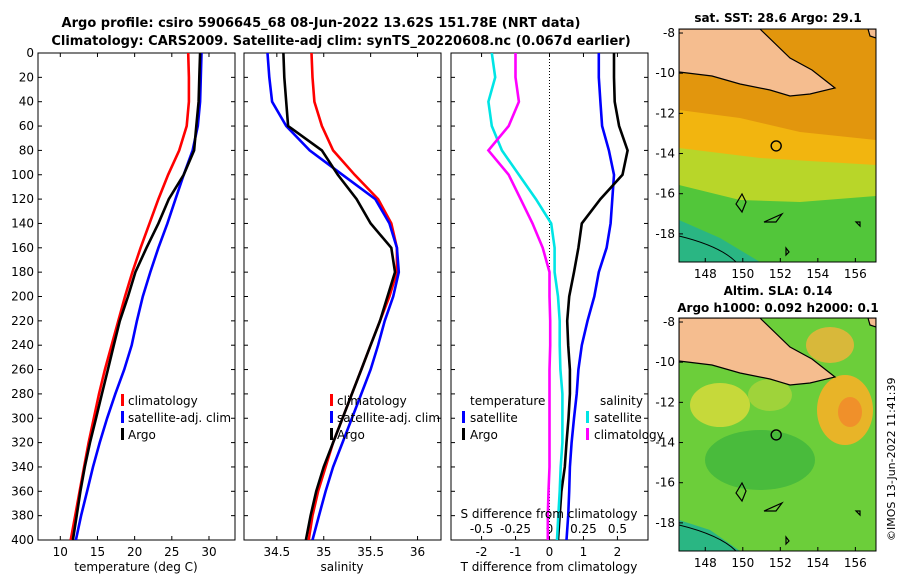  I want to click on legend-header-temperature: temperature, so click(507, 401).